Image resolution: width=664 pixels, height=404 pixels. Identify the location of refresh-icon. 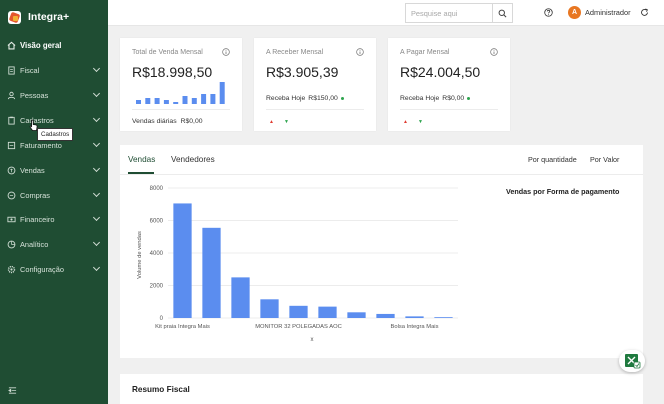
(644, 12).